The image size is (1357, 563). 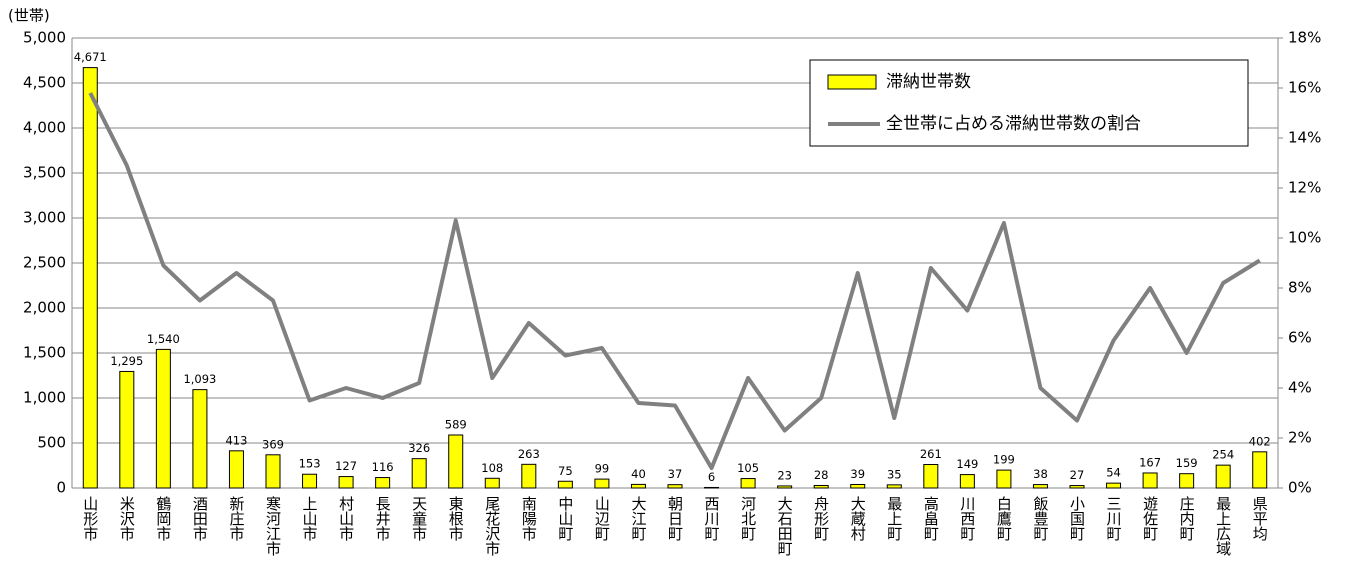 What do you see at coordinates (858, 518) in the screenshot?
I see `x-tick-label: 大蔵村` at bounding box center [858, 518].